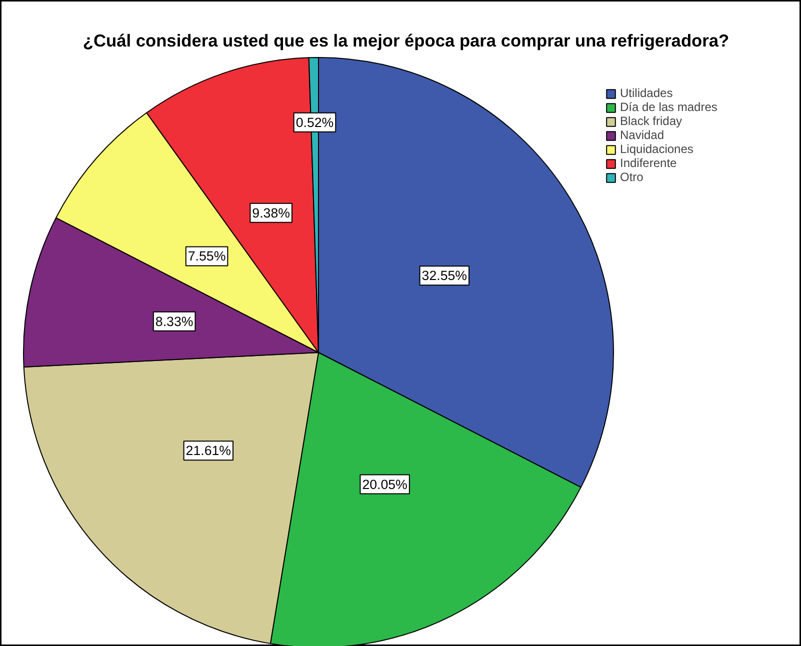 The height and width of the screenshot is (646, 801). I want to click on legend-label: Día de las madres, so click(669, 107).